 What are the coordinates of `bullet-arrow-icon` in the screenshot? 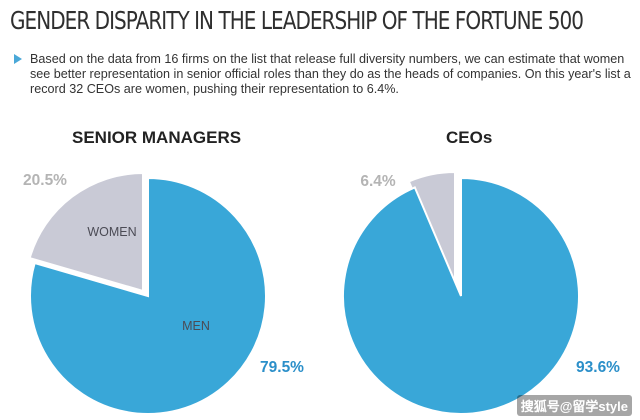 It's located at (18, 59).